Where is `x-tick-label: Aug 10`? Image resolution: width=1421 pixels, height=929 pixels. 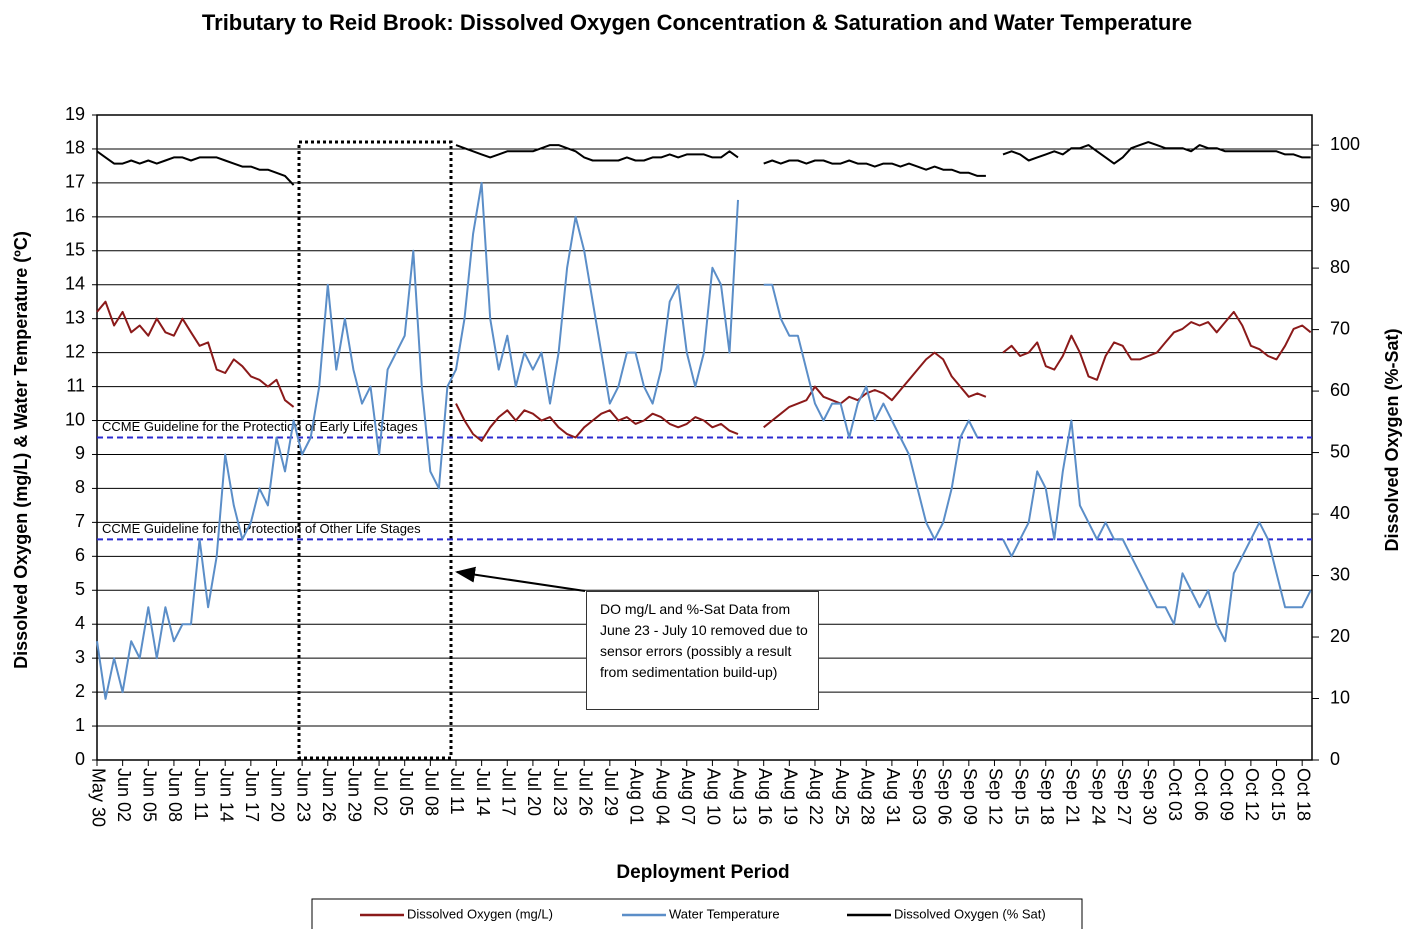
x-tick-label: Aug 10 is located at coordinates (714, 796).